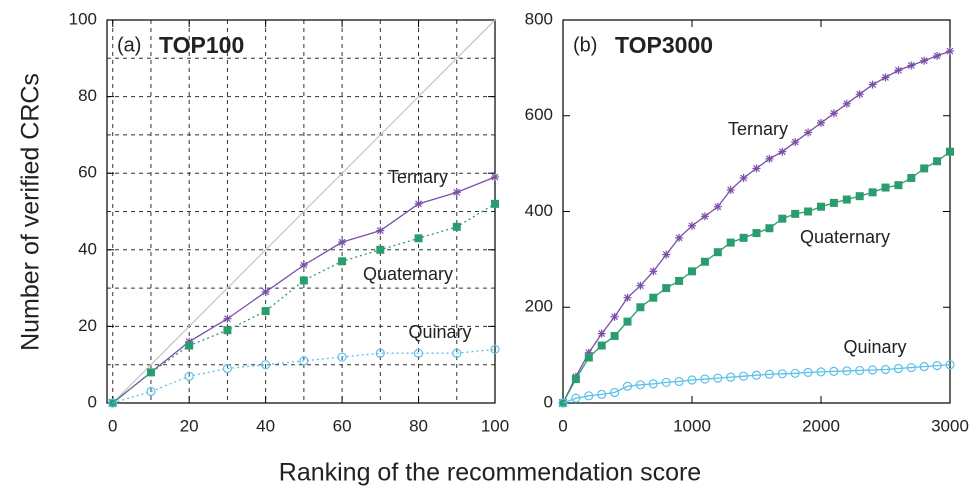  I want to click on x-tick-label: 60, so click(342, 425).